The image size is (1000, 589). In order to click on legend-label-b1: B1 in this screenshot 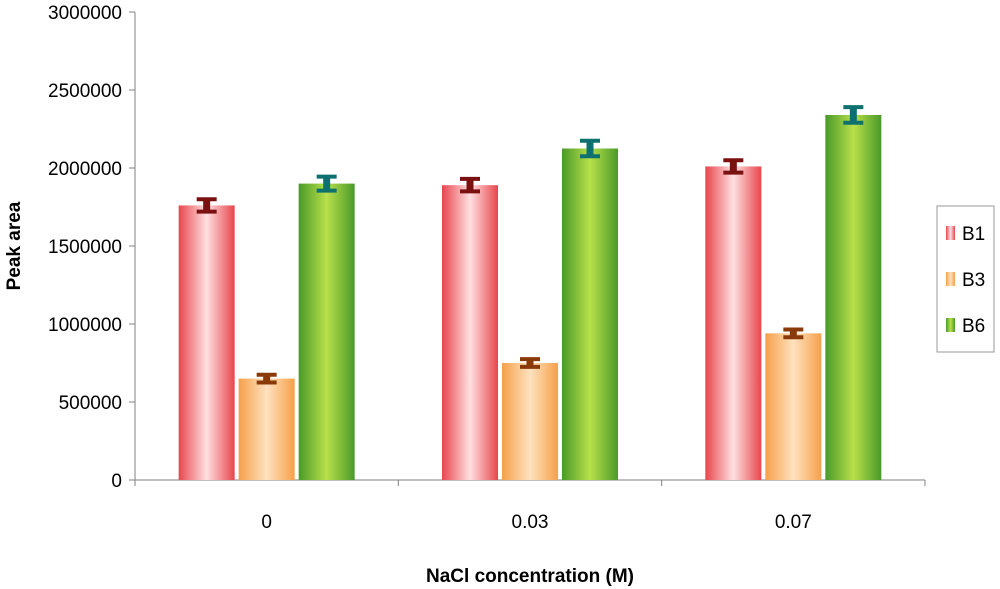, I will do `click(973, 234)`.